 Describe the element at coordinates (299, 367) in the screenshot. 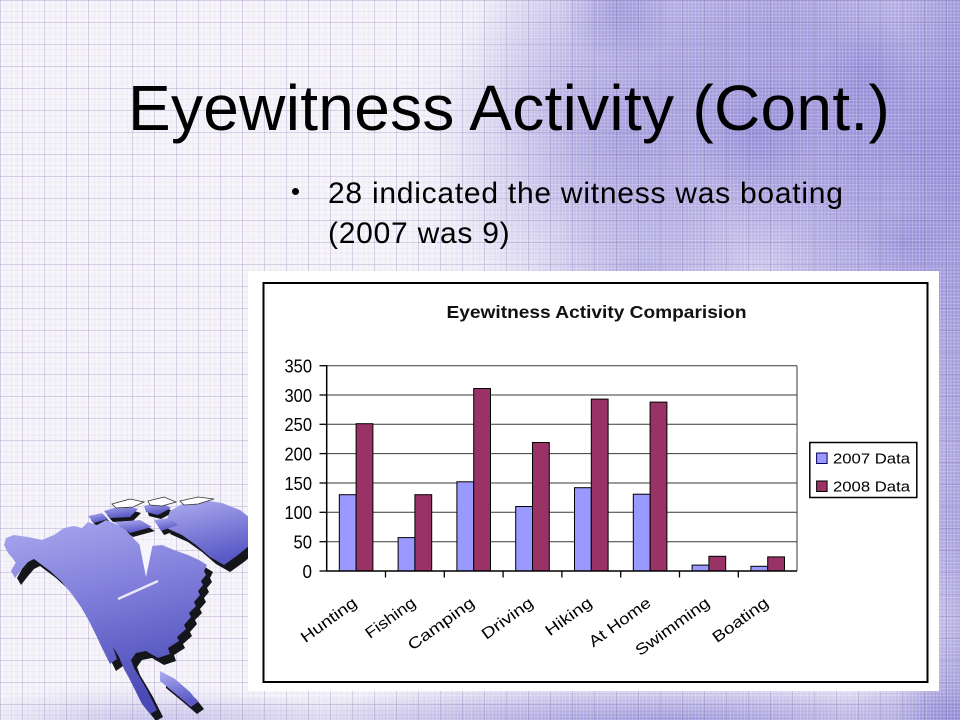

I see `svg-text: 350` at that location.